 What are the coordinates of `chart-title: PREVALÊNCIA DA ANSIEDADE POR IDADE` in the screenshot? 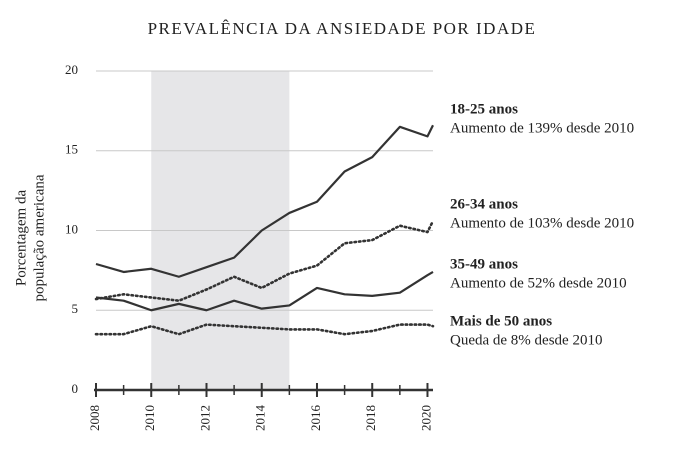 It's located at (342, 28).